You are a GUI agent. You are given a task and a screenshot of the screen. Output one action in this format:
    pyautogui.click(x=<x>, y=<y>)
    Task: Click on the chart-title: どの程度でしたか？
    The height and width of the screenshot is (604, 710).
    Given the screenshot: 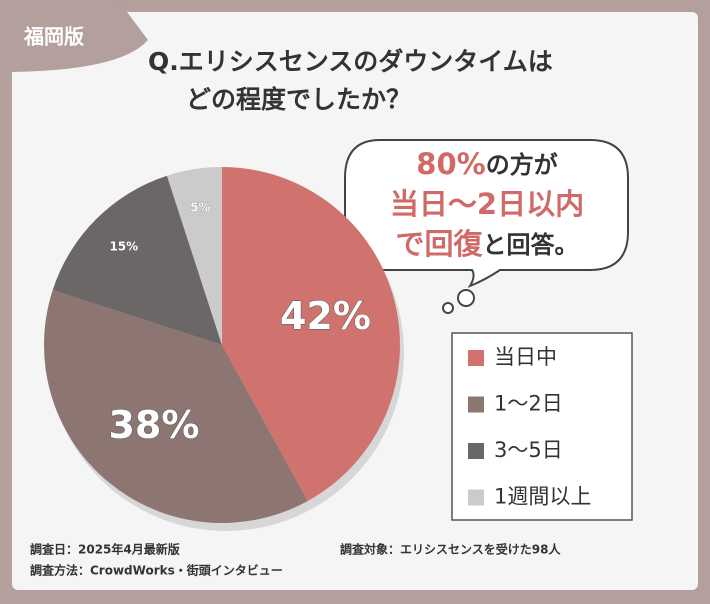 What is the action you would take?
    pyautogui.click(x=298, y=99)
    